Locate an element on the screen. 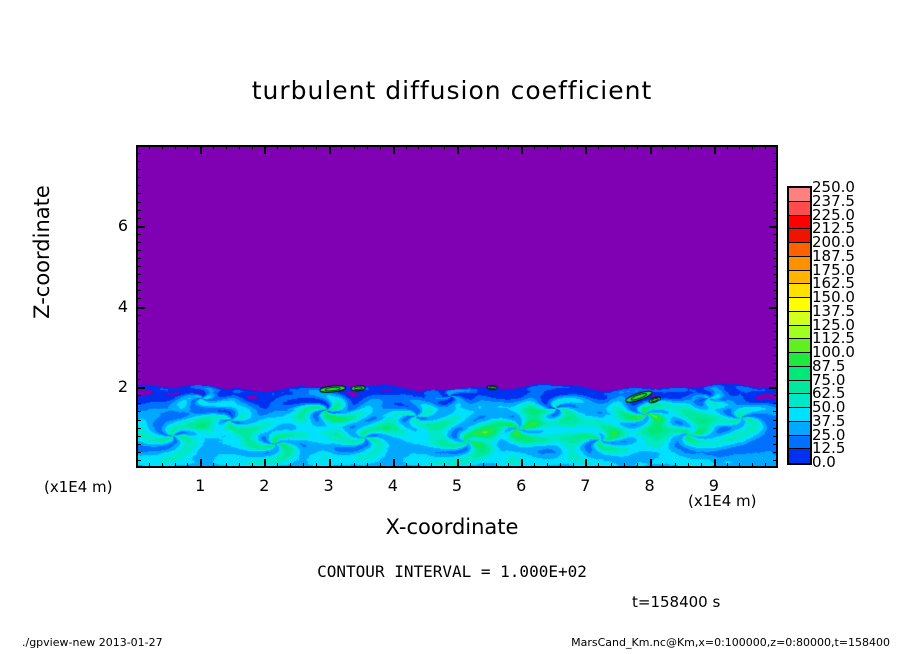 The image size is (904, 654). colorbar-tick-label: 25.0 is located at coordinates (829, 434).